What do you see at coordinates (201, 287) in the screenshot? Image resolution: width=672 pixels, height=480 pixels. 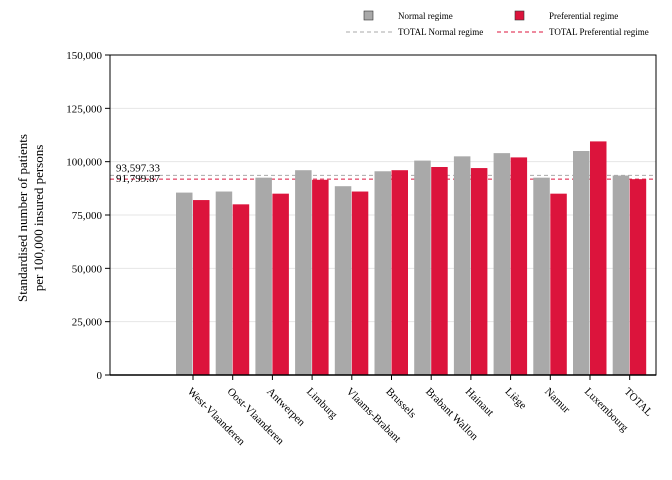 I see `bar-preferential-regime-west-vlaanderen` at bounding box center [201, 287].